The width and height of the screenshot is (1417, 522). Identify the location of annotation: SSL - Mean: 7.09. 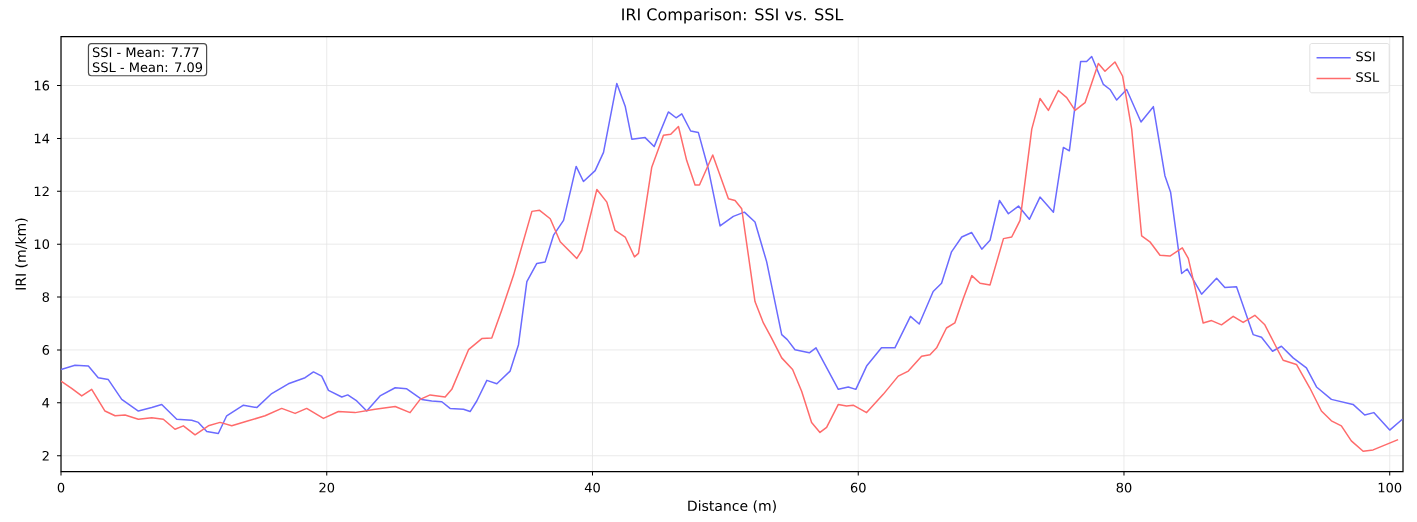
(147, 67).